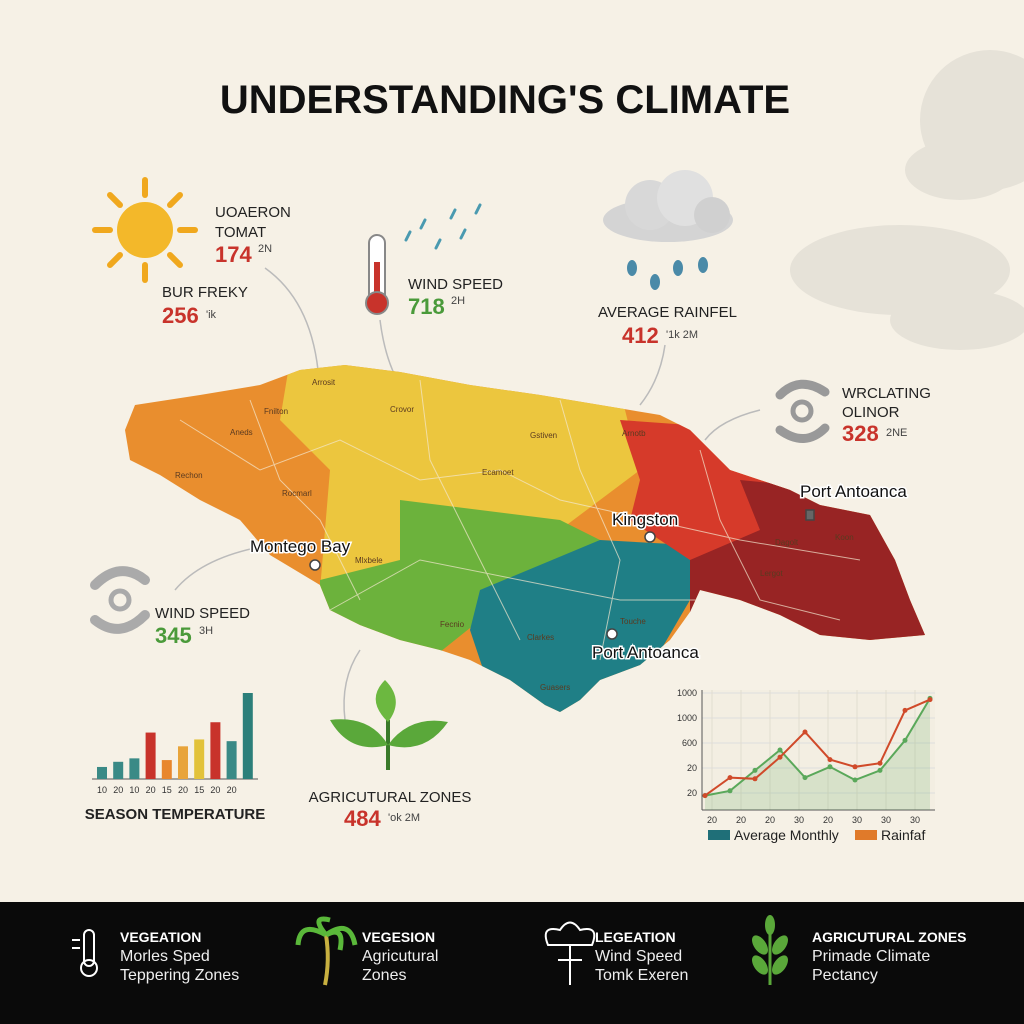 This screenshot has width=1024, height=1024. I want to click on footer, so click(512, 963).